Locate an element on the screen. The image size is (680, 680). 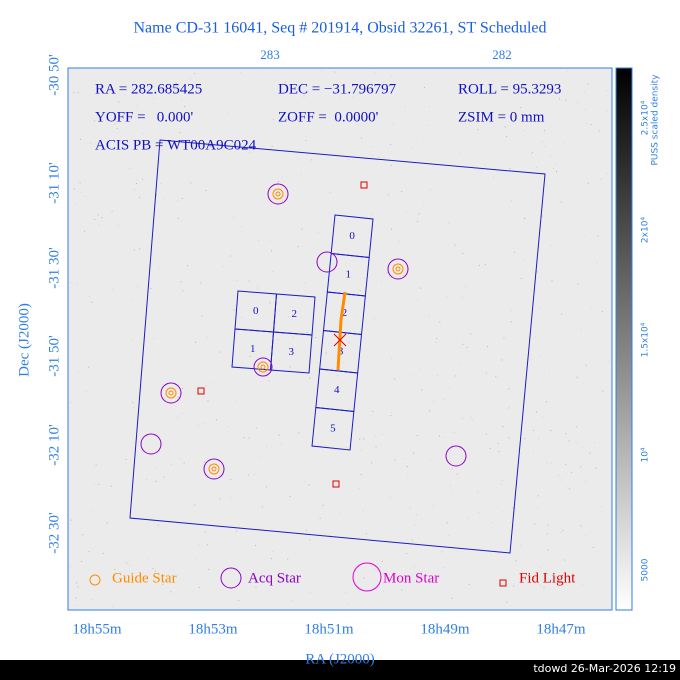
bottom-tick-label: 18h47m is located at coordinates (561, 629).